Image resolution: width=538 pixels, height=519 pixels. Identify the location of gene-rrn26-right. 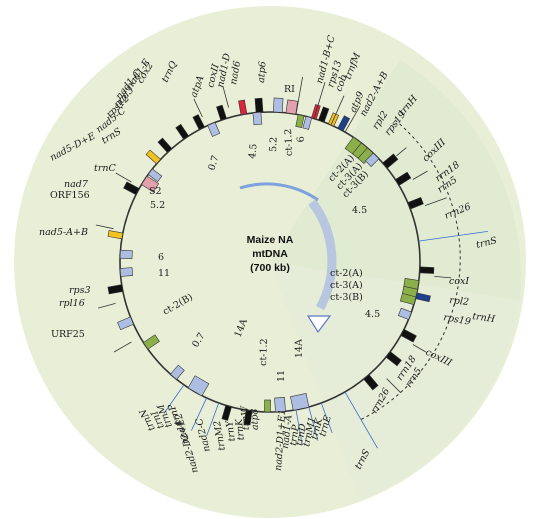
(371, 382).